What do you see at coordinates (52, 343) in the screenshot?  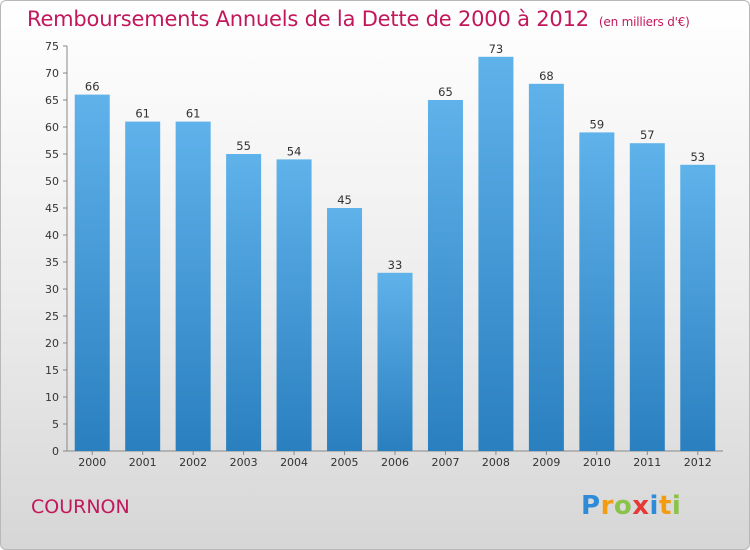 I see `y-tick-label: 20` at bounding box center [52, 343].